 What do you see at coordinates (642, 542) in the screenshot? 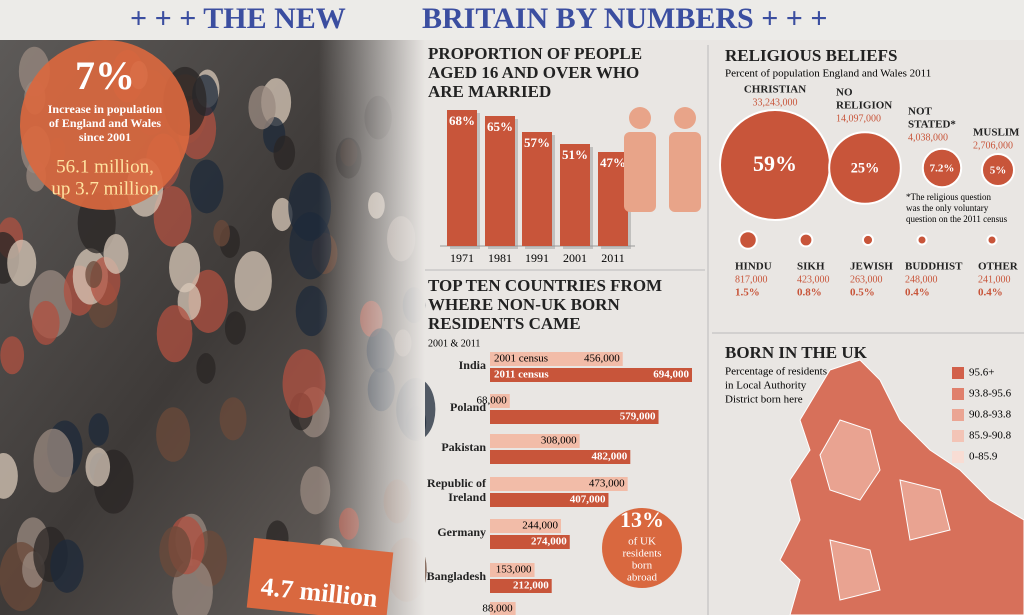
I see `abroad-text: of UK` at bounding box center [642, 542].